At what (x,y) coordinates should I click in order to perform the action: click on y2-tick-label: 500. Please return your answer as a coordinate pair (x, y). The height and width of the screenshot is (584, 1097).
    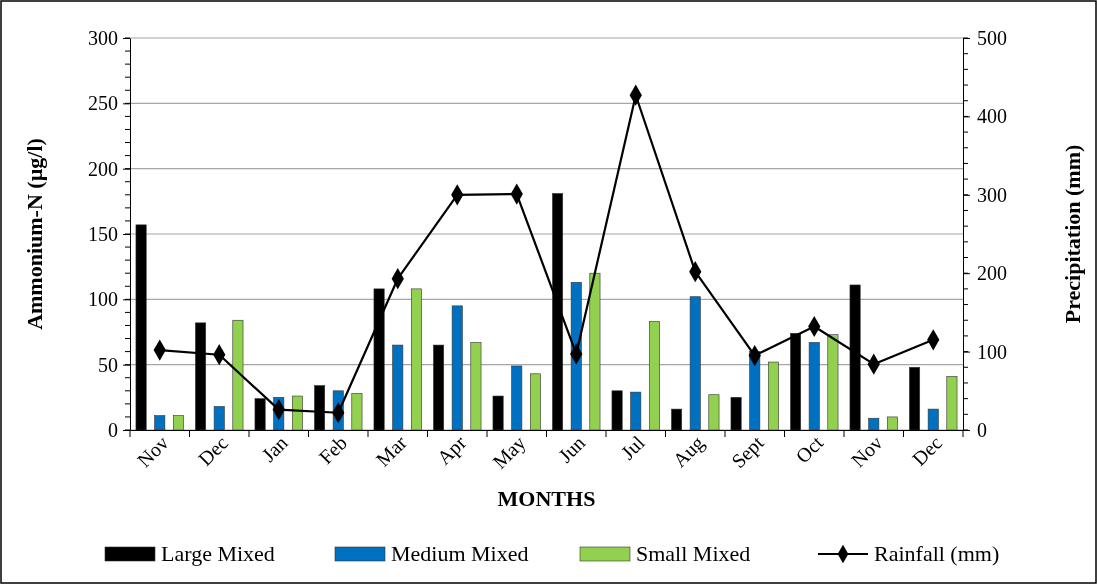
    Looking at the image, I should click on (992, 37).